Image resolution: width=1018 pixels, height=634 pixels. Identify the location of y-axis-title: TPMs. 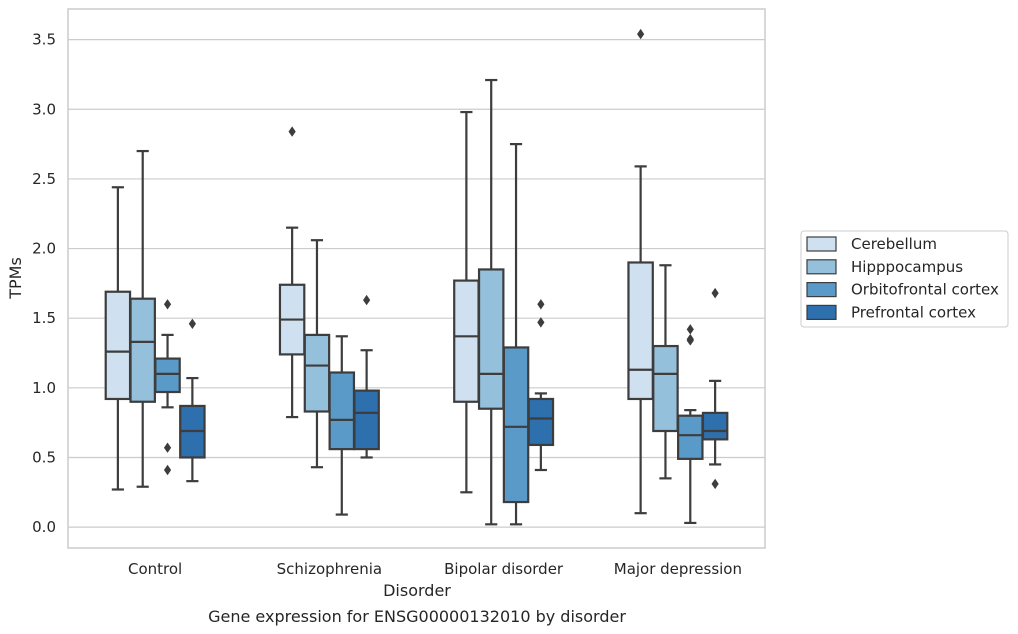
(15, 278).